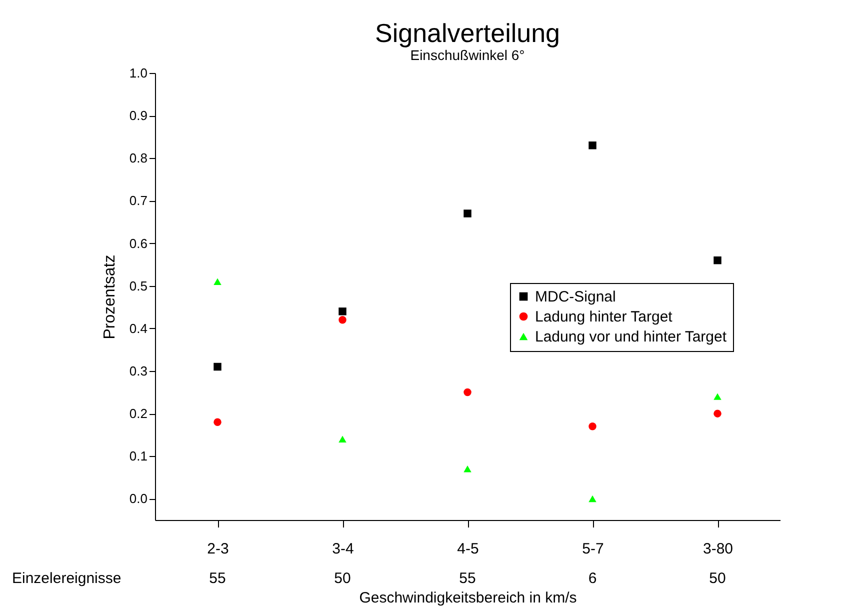 The image size is (843, 615). I want to click on y-tick-label: 0.5, so click(138, 286).